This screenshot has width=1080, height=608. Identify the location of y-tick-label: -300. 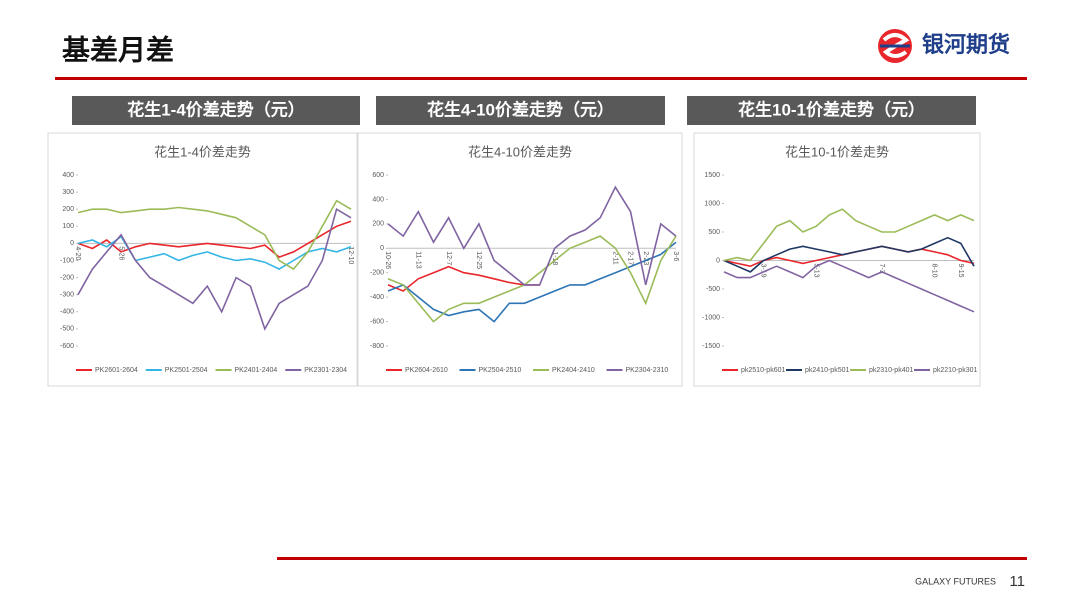
(67, 295).